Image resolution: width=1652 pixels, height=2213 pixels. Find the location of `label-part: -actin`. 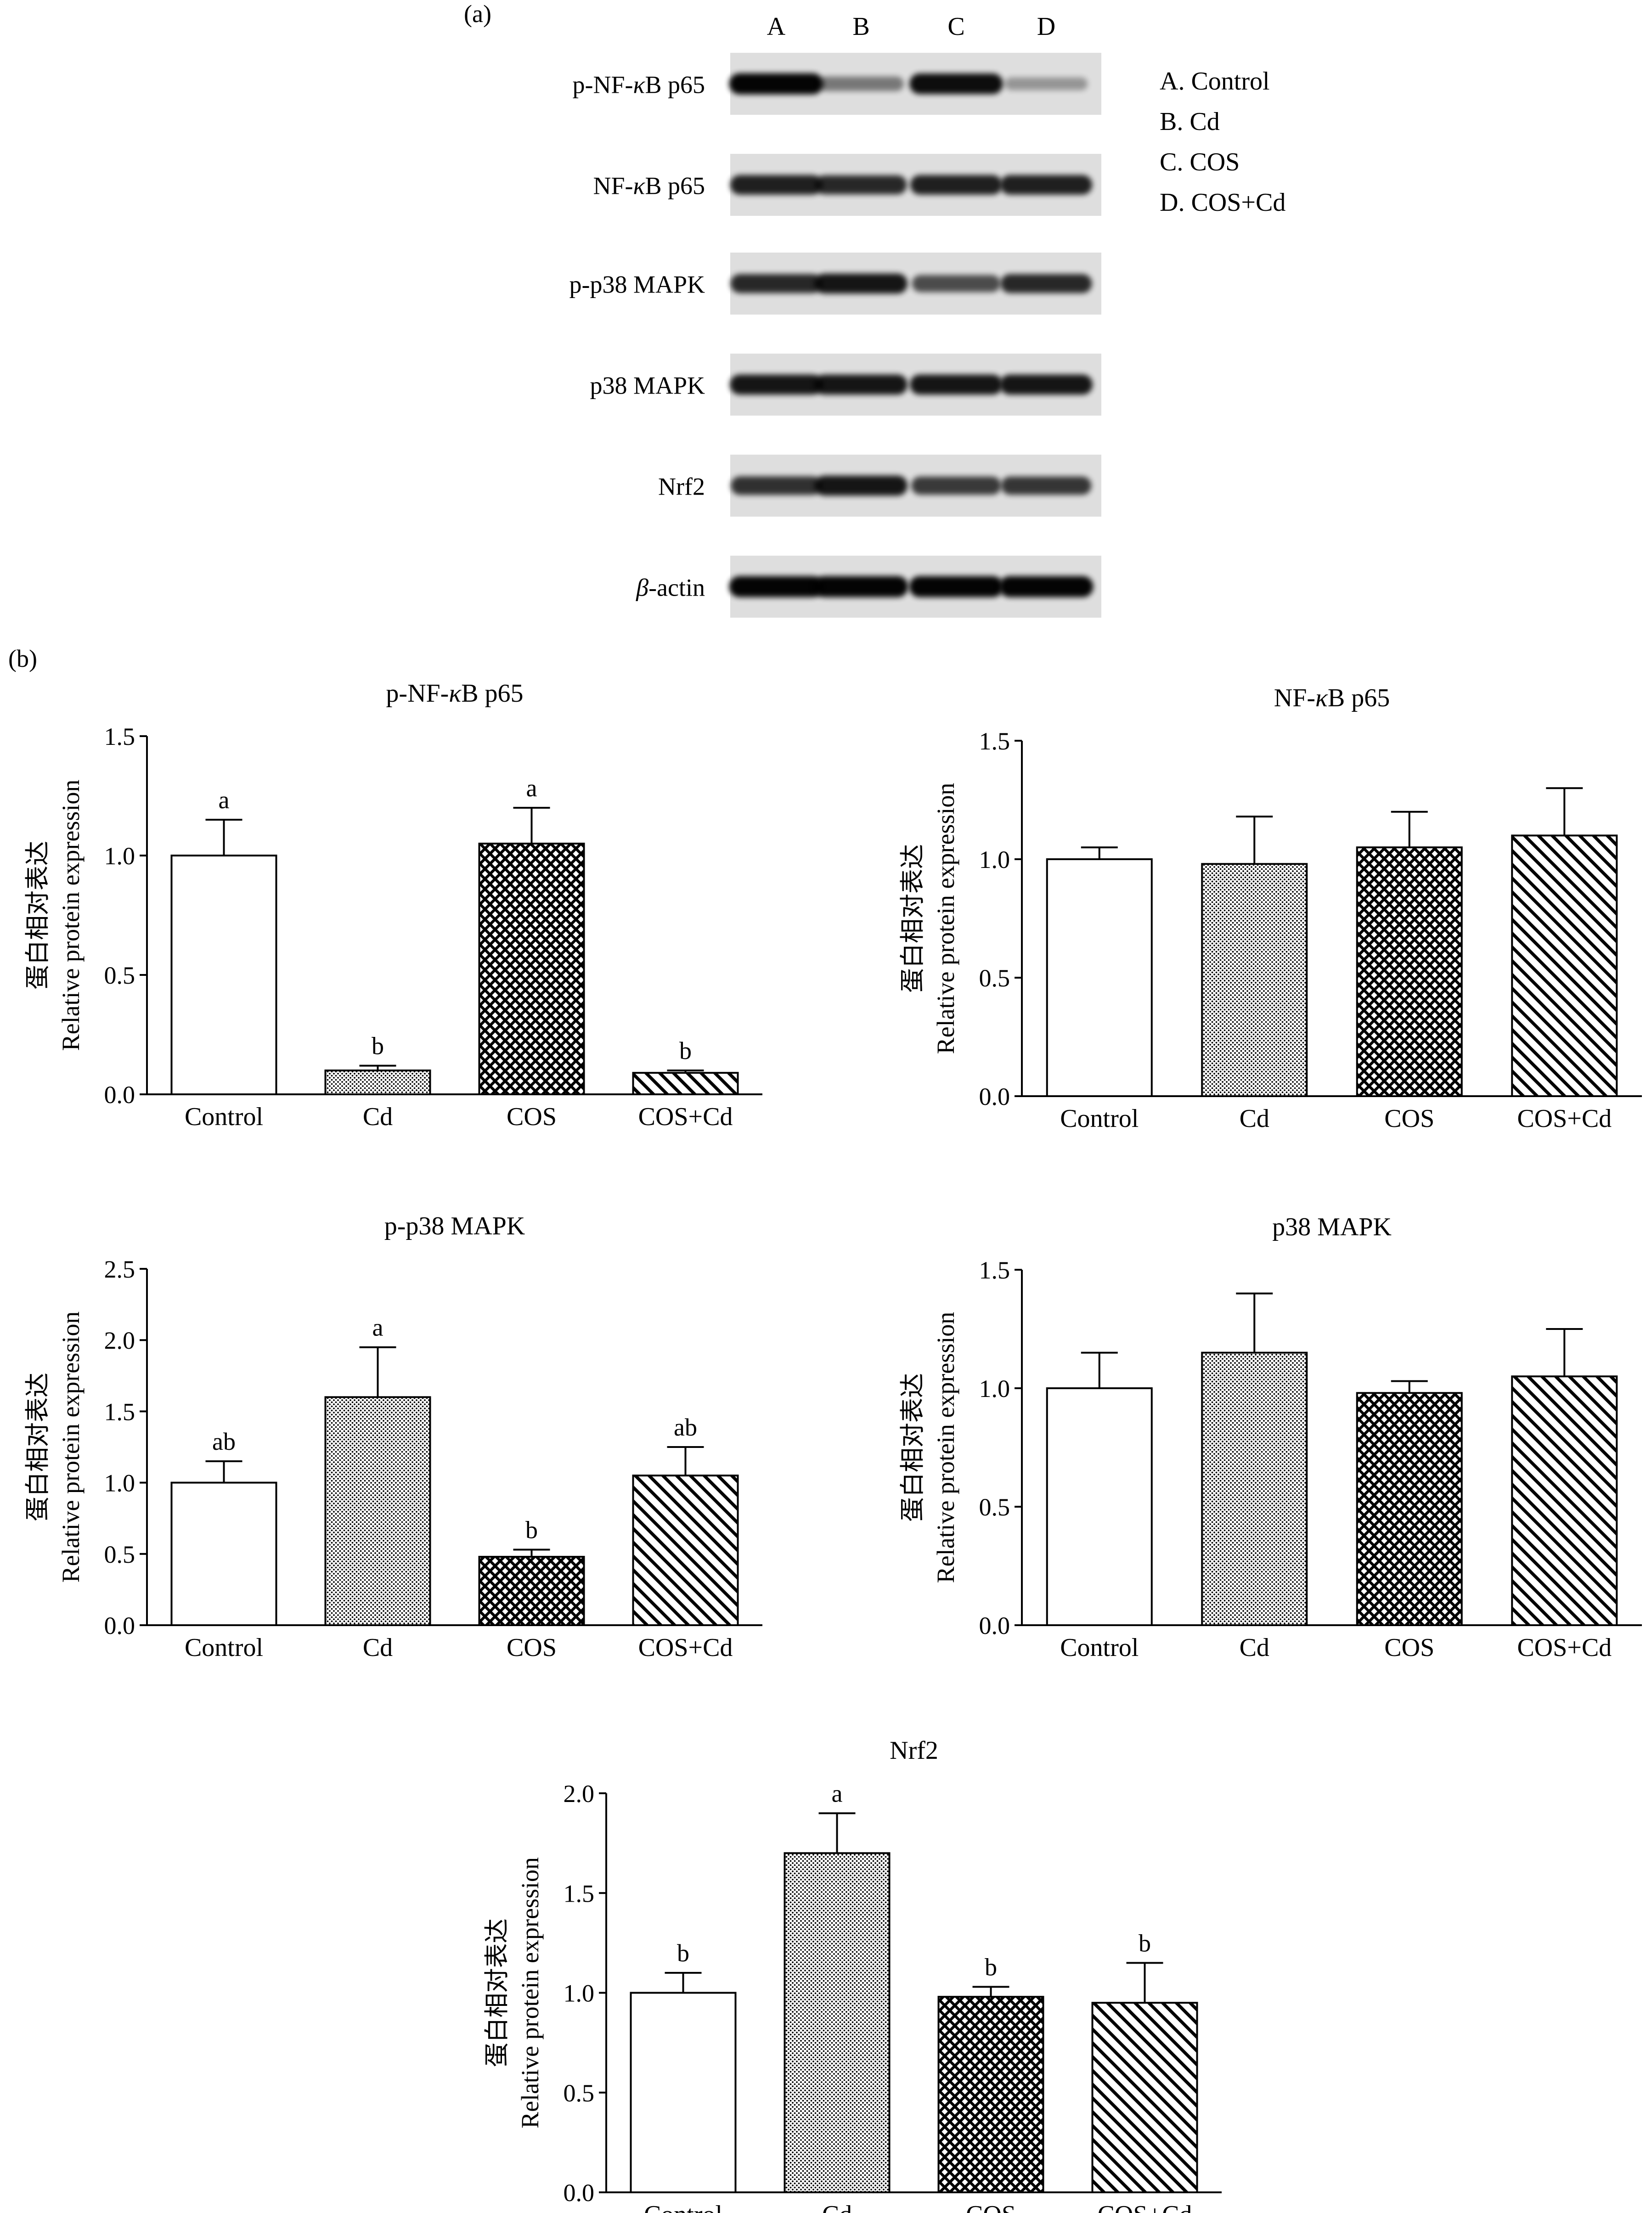

label-part: -actin is located at coordinates (677, 588).